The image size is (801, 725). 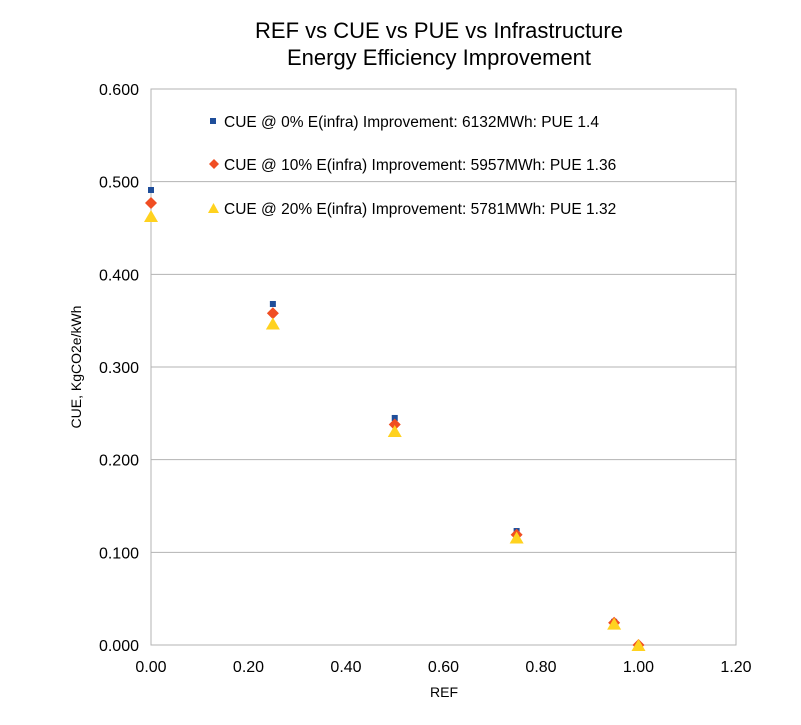 What do you see at coordinates (119, 183) in the screenshot?
I see `y-tick-label: 0.500` at bounding box center [119, 183].